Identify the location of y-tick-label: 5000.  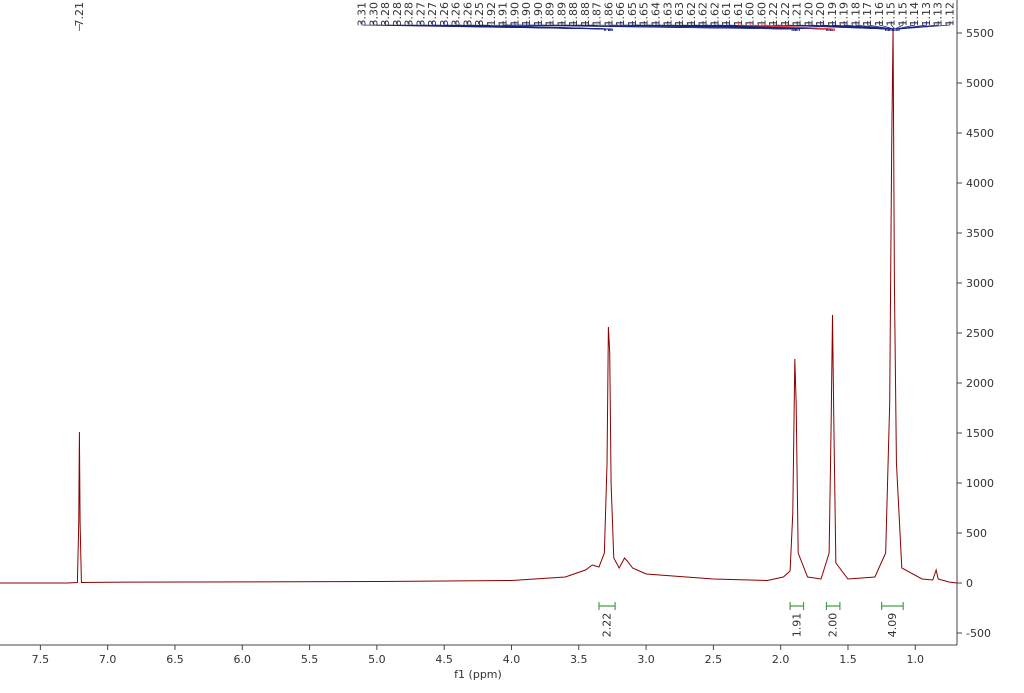
(980, 83).